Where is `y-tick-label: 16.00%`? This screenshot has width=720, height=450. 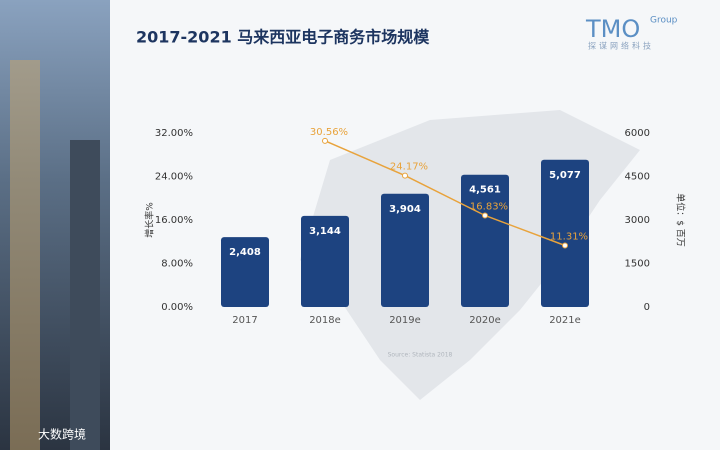
y-tick-label: 16.00% is located at coordinates (174, 220).